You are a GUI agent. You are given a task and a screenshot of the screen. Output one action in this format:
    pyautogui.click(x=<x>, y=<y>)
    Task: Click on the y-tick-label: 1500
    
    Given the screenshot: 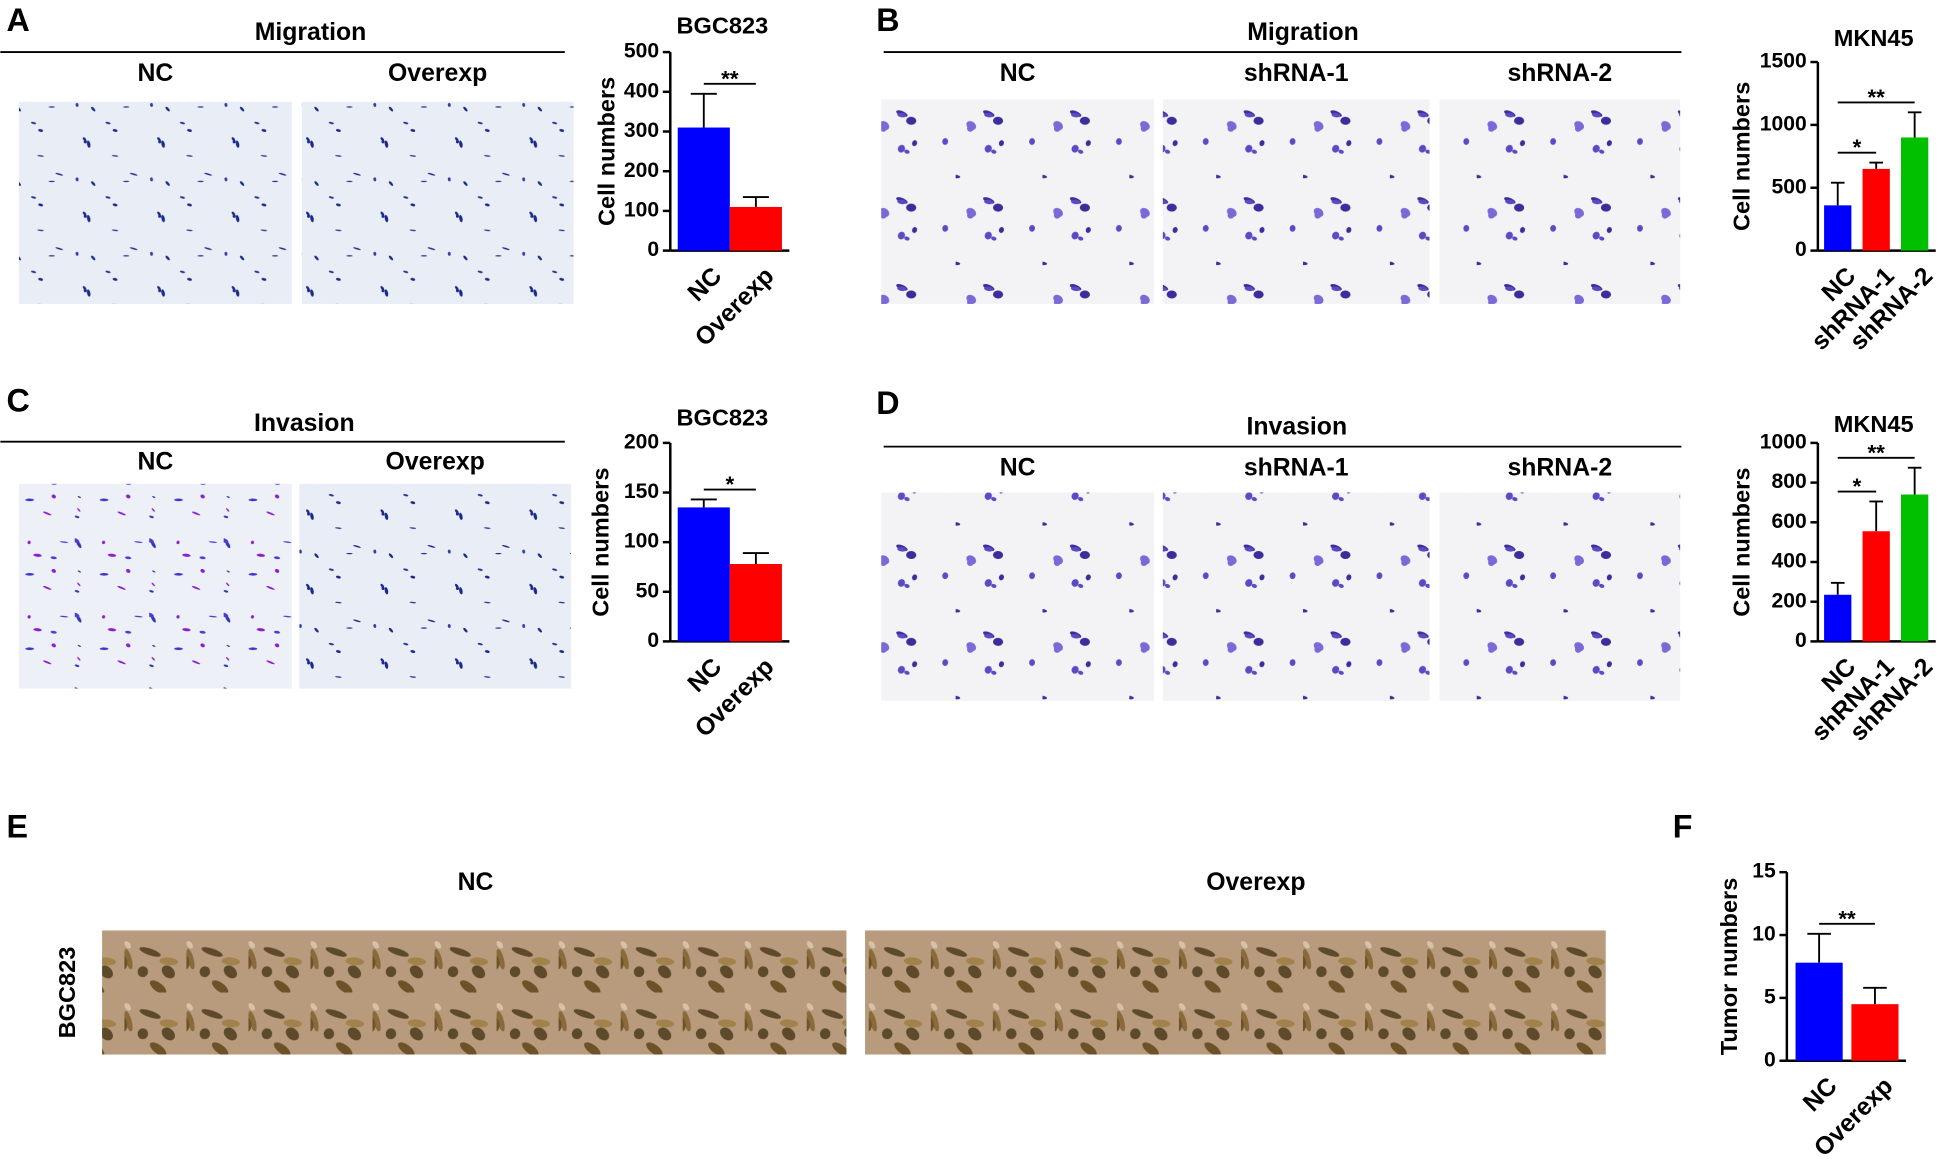 What is the action you would take?
    pyautogui.click(x=1783, y=61)
    